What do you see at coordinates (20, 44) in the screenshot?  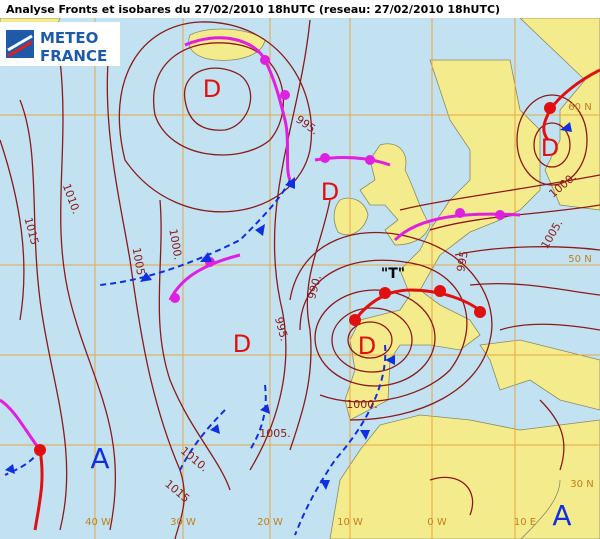 I see `logo-mark` at bounding box center [20, 44].